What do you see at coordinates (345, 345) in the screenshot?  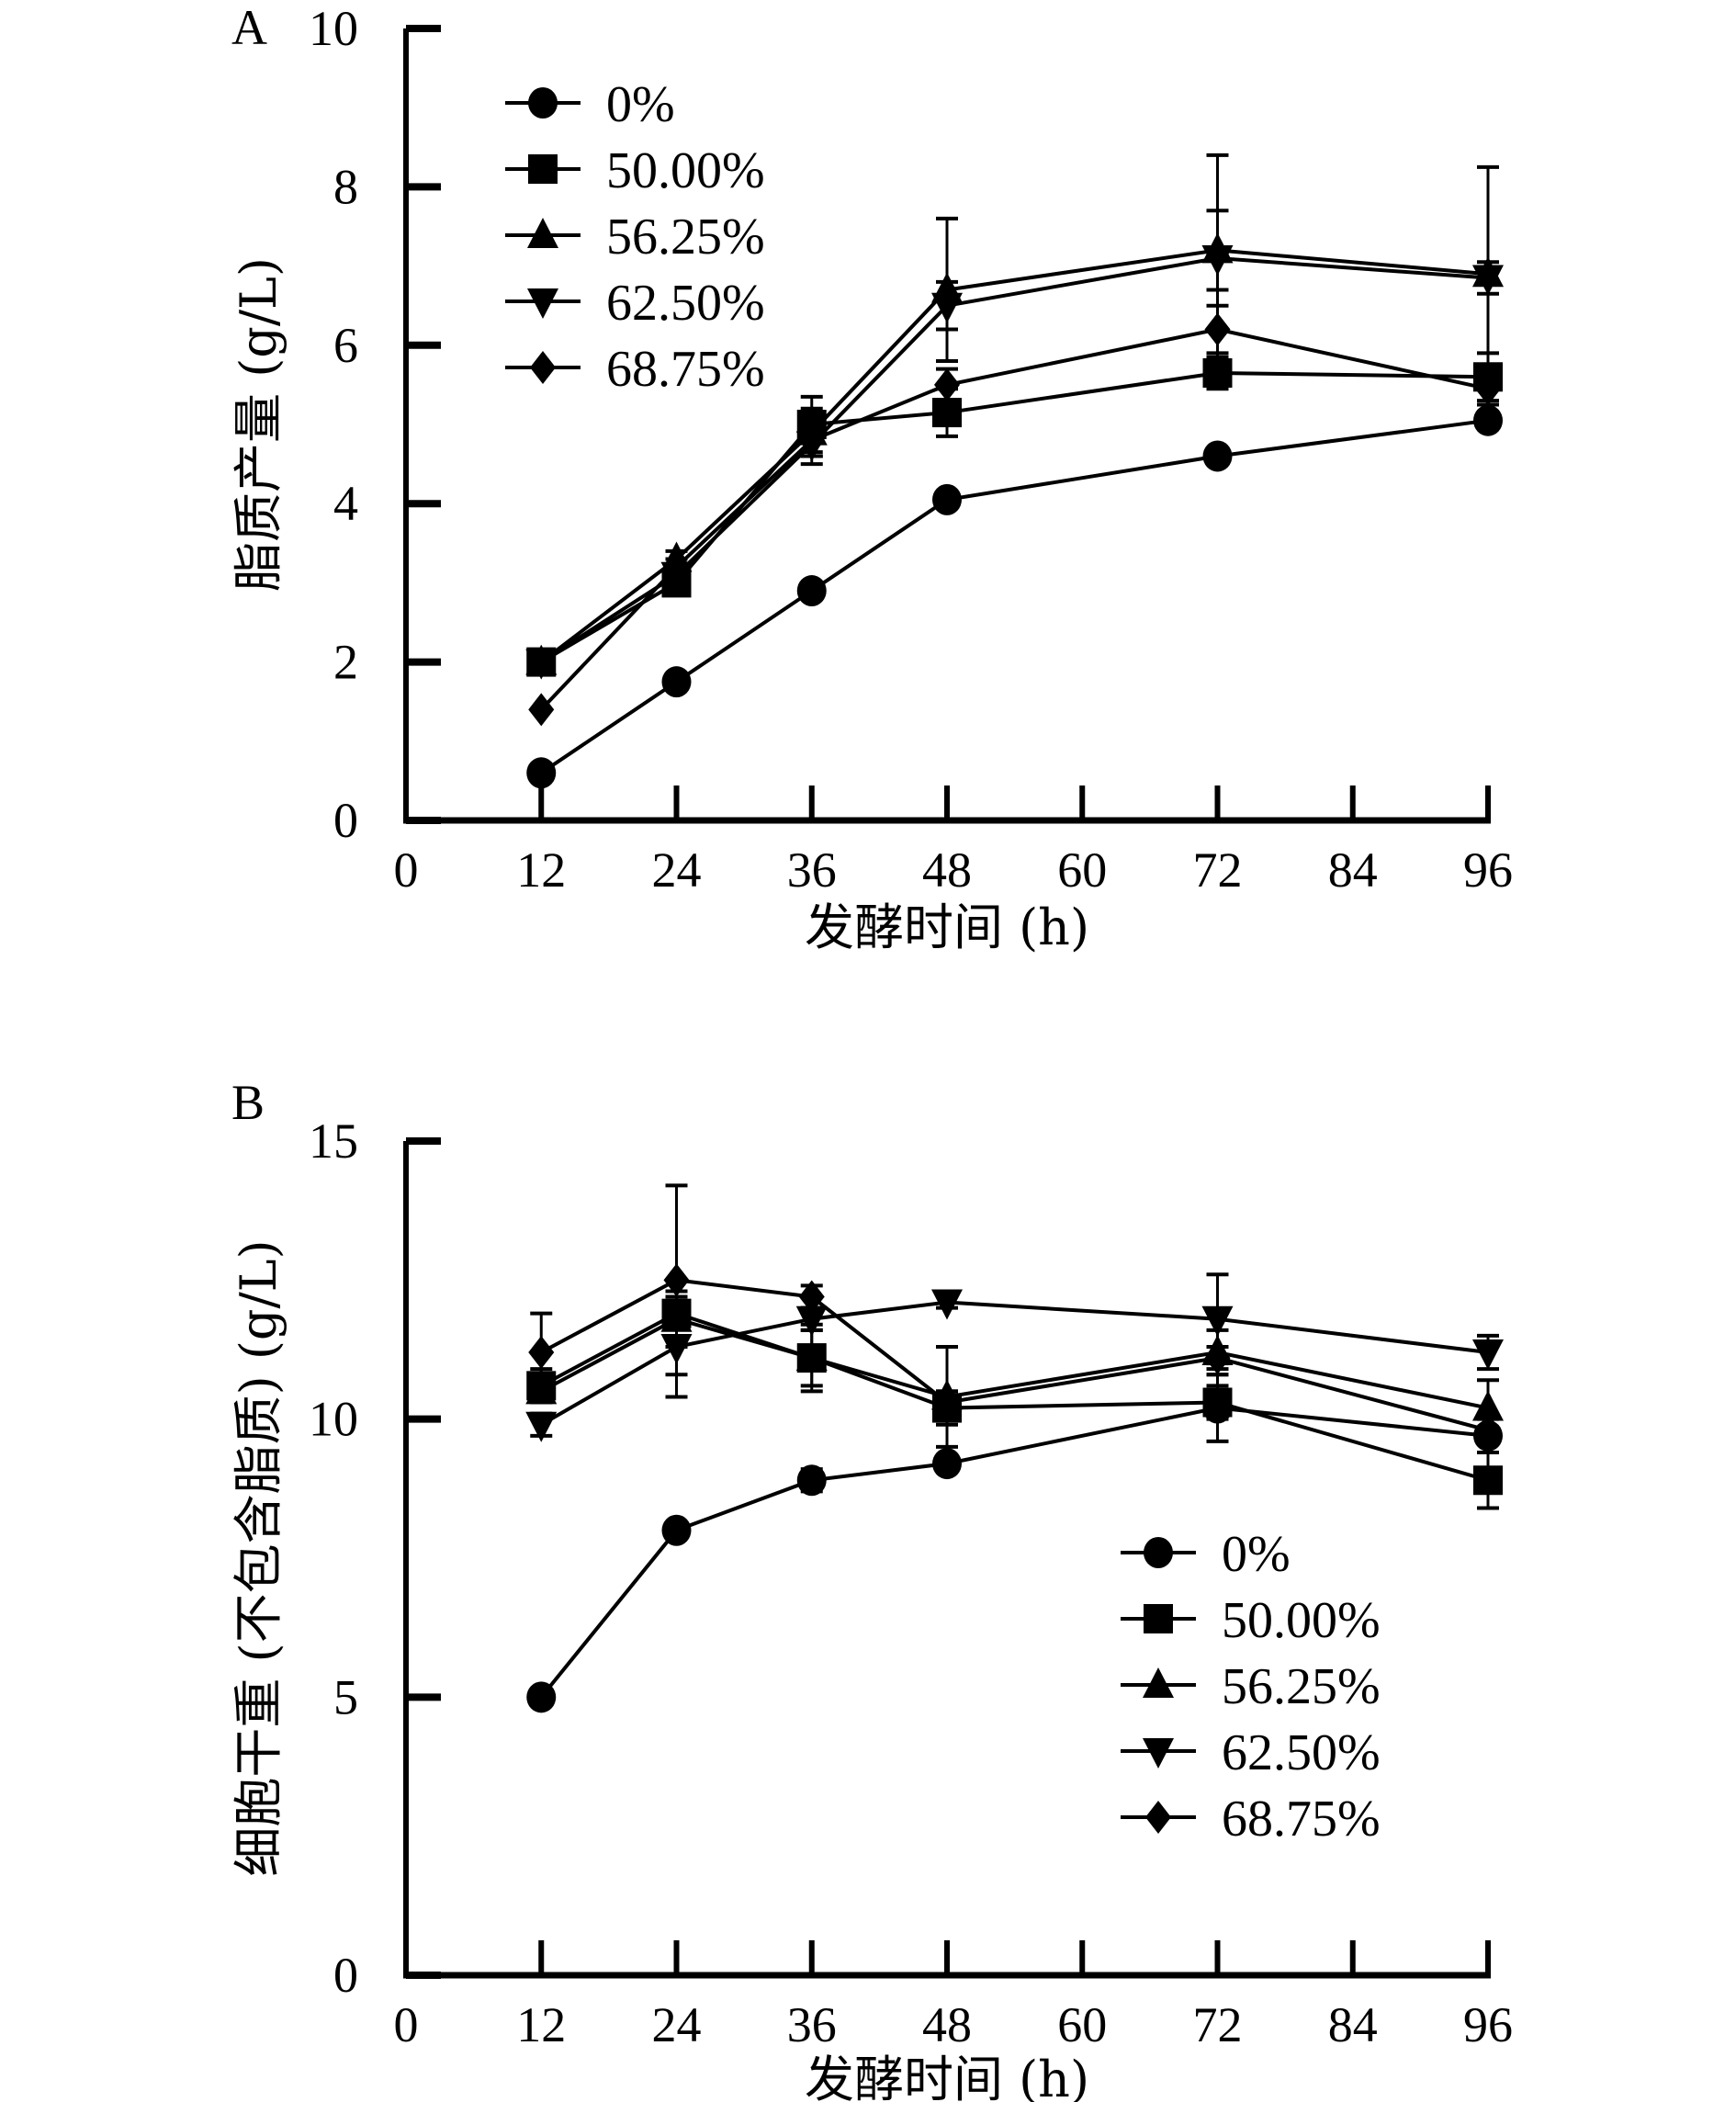 I see `y-tick-label: 6` at bounding box center [345, 345].